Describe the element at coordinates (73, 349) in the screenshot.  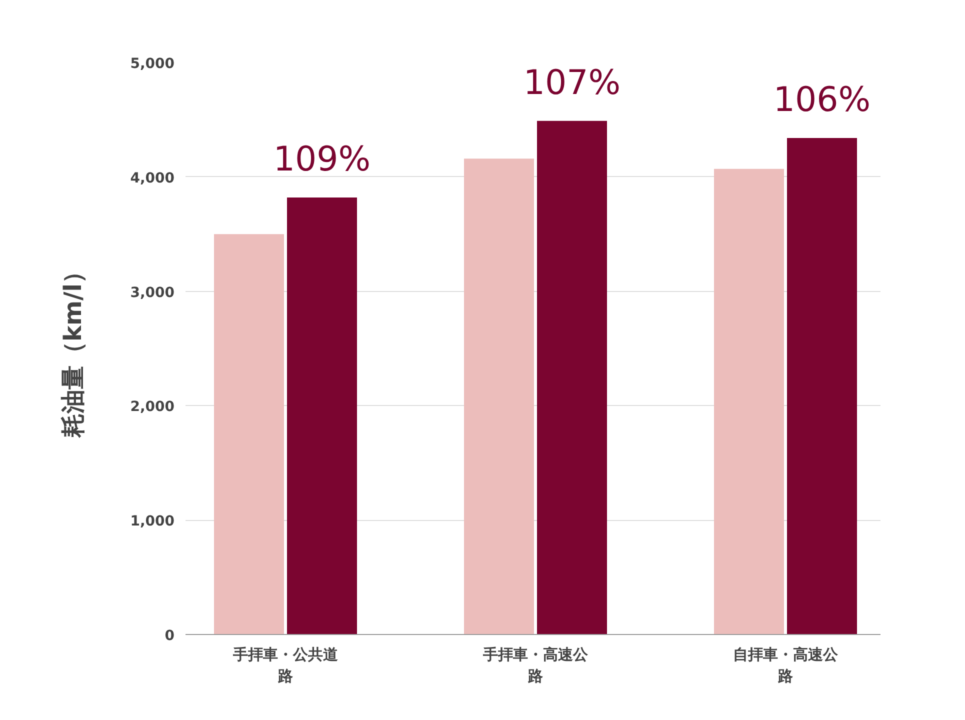
I see `y-axis-title: 耗油量（km/l）` at that location.